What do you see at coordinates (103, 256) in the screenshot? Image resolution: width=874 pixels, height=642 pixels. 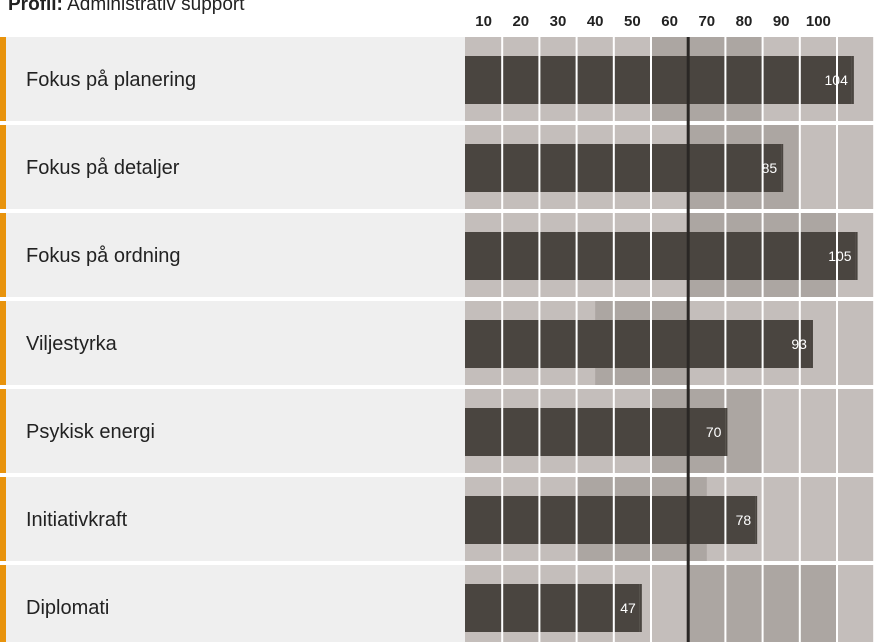 I see `category-label: Fokus på ordning` at bounding box center [103, 256].